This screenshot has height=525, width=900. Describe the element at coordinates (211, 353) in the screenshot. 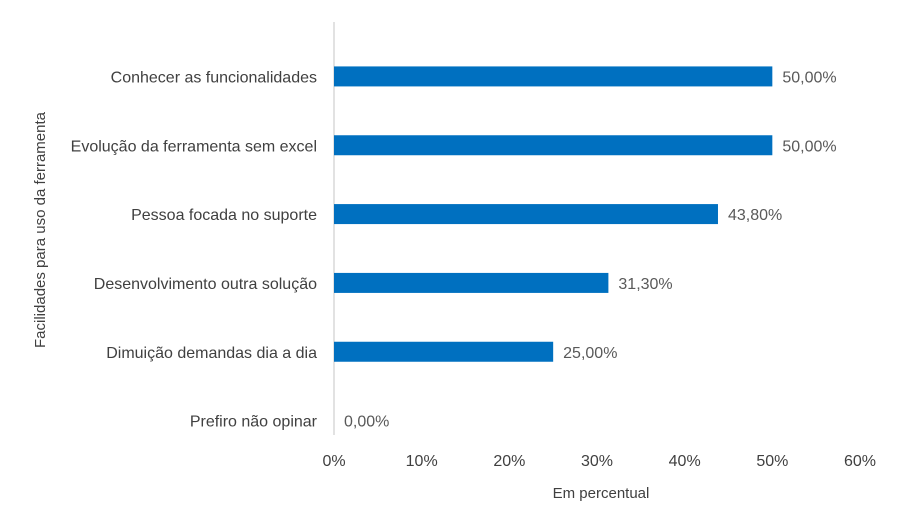

I see `category-label: Dimuição demandas dia a dia` at that location.